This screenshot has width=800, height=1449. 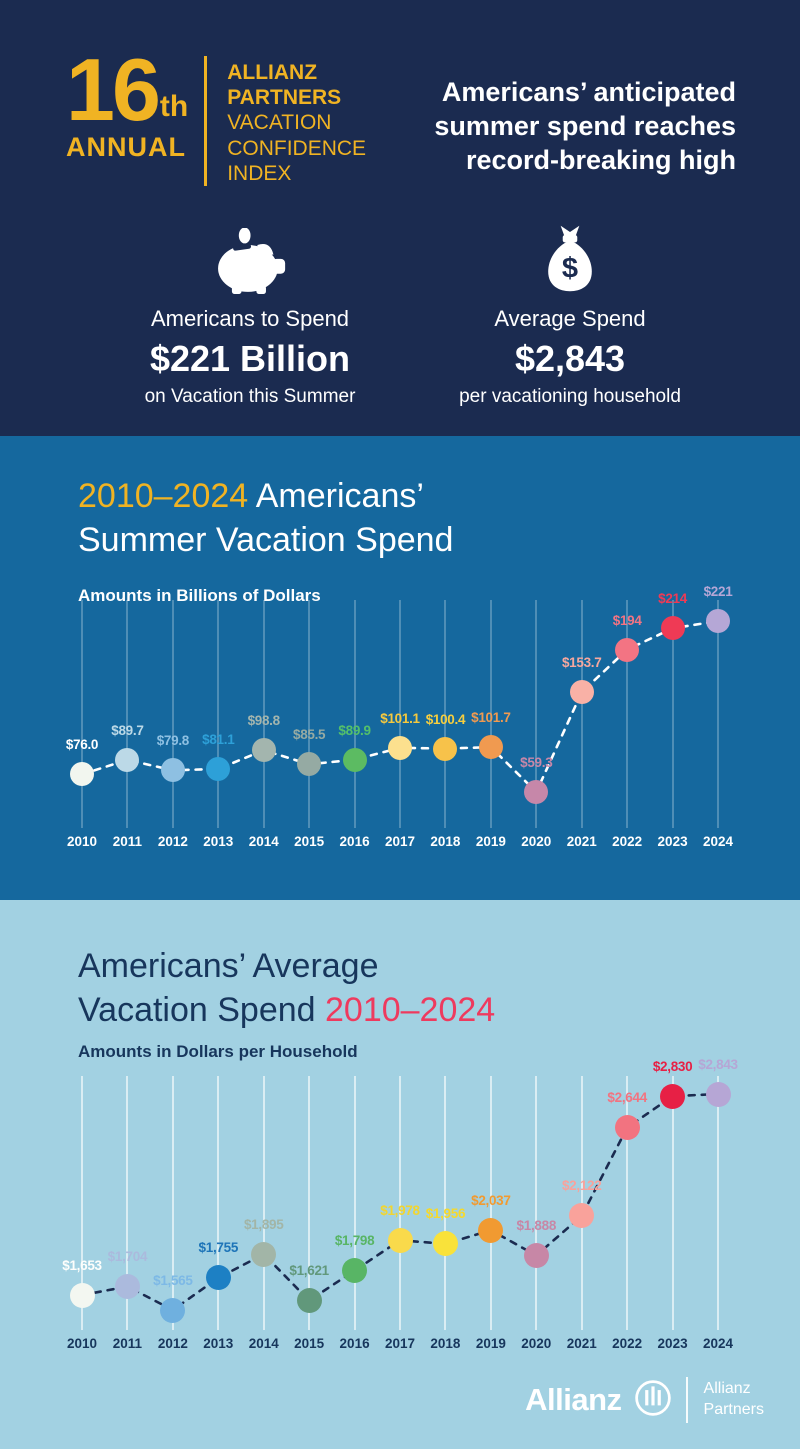 What do you see at coordinates (627, 1098) in the screenshot?
I see `value-label-2022: $2,644` at bounding box center [627, 1098].